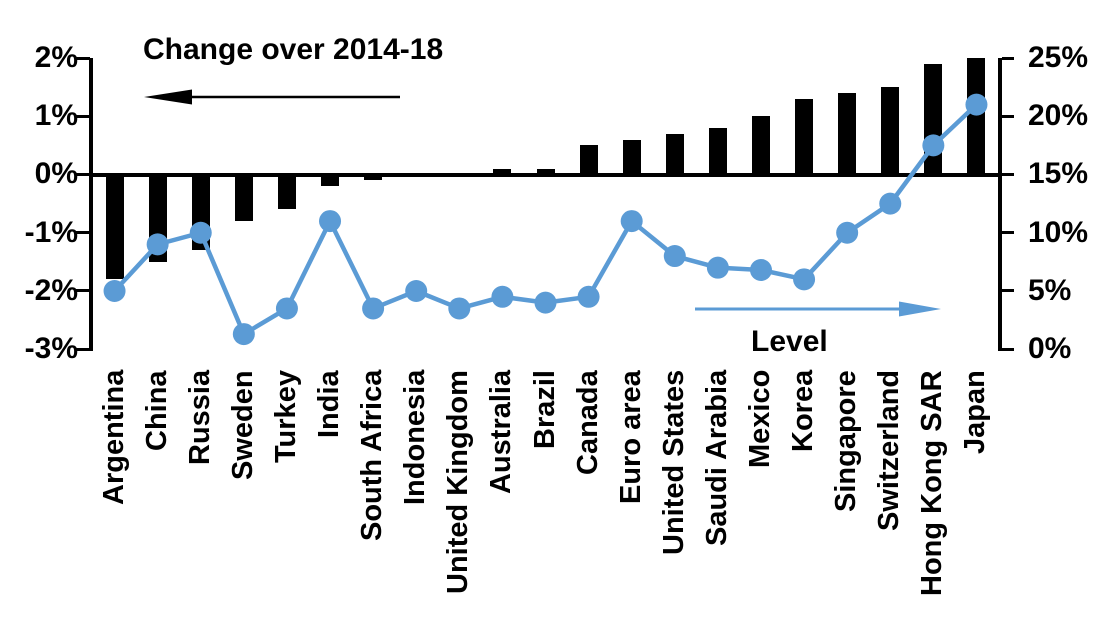 The image size is (1102, 619). What do you see at coordinates (502, 296) in the screenshot?
I see `line-marker-australia` at bounding box center [502, 296].